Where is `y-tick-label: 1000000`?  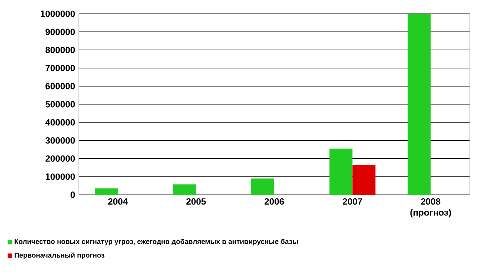 y-tick-label: 1000000 is located at coordinates (58, 14).